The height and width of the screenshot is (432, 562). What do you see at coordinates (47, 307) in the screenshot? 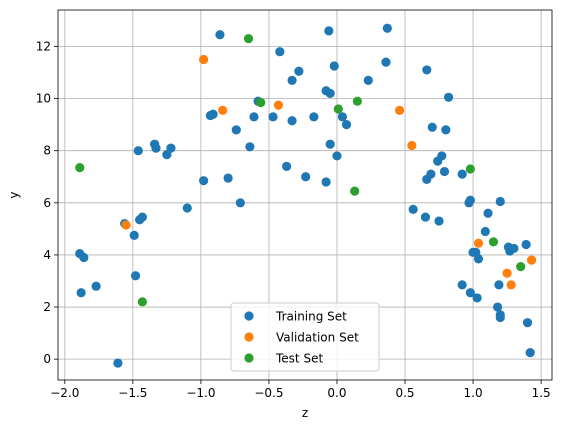
I see `y-tick-label: 2` at bounding box center [47, 307].